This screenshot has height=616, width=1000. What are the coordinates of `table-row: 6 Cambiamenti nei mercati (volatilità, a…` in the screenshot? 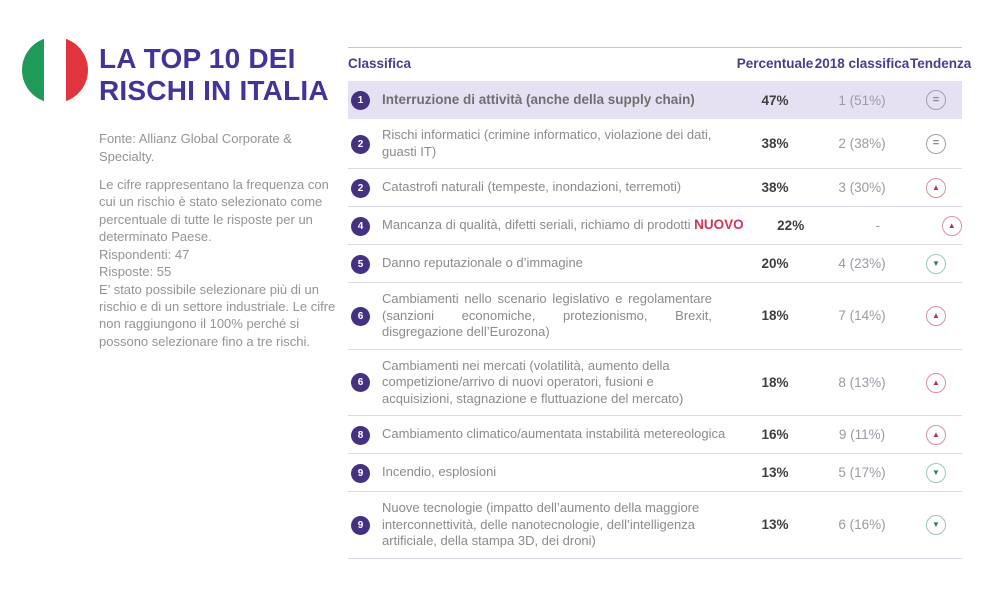 It's located at (655, 383).